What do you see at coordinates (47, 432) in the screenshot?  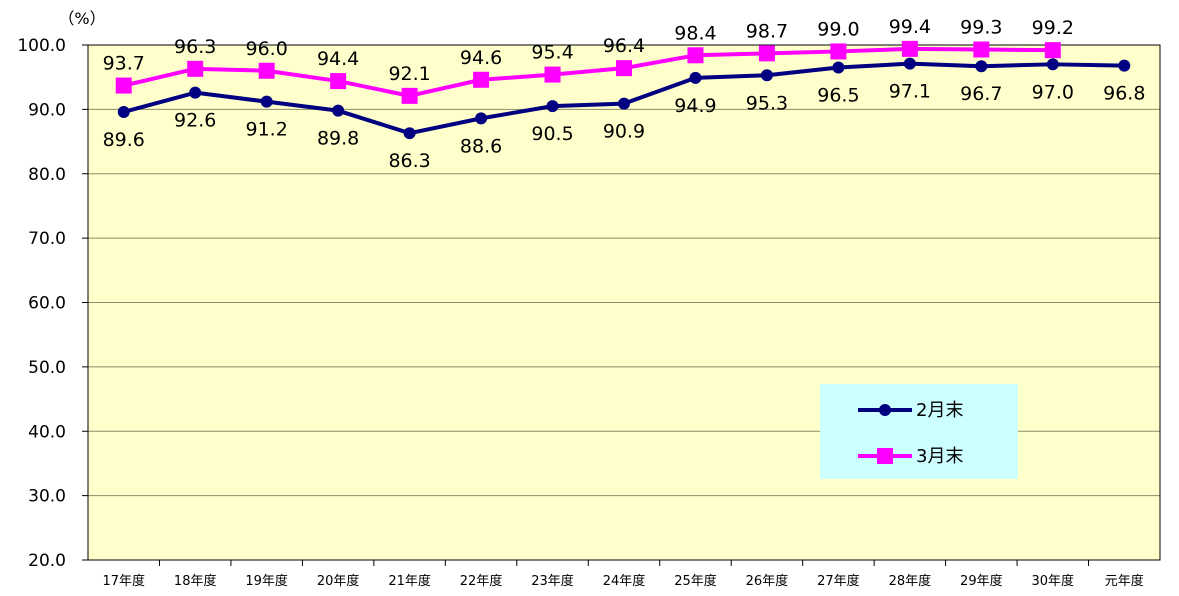 I see `y-tick-label: 40.0` at bounding box center [47, 432].